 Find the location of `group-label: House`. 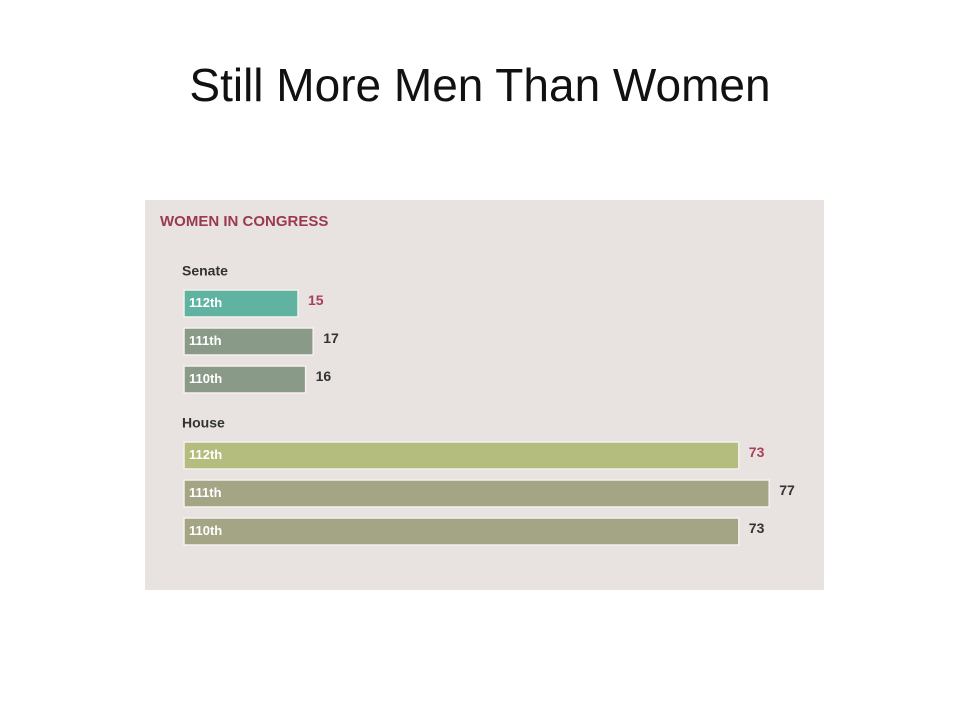

group-label: House is located at coordinates (203, 423).